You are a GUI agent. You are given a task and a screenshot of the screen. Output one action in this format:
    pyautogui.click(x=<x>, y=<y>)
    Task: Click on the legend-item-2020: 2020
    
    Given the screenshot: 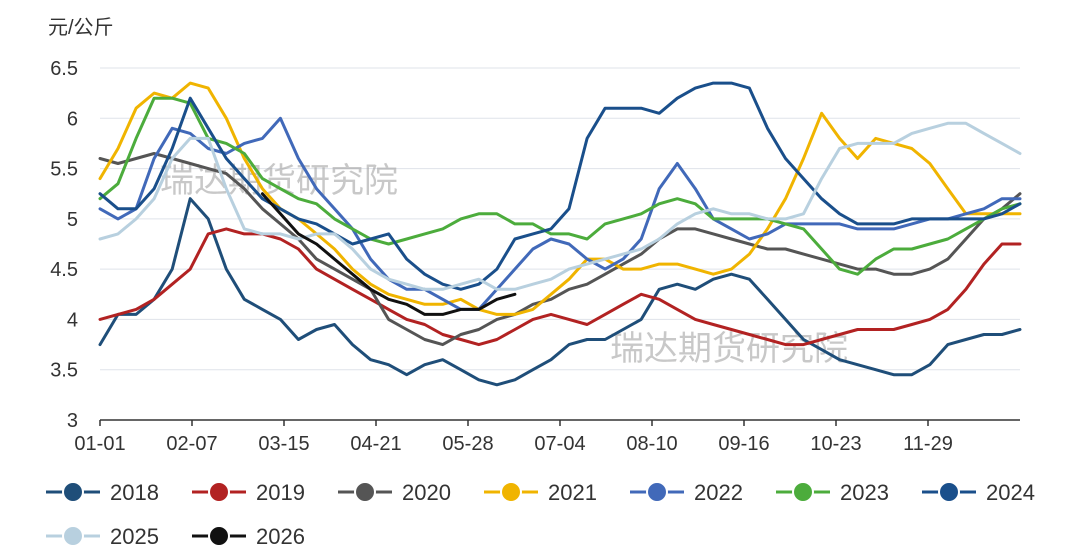 What is the action you would take?
    pyautogui.click(x=394, y=492)
    